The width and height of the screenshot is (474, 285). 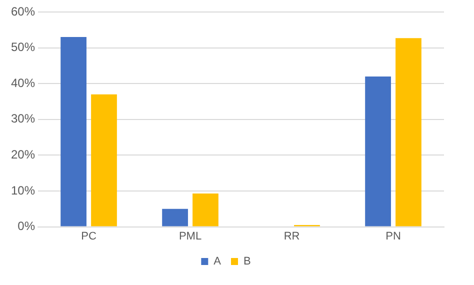 What do you see at coordinates (190, 236) in the screenshot?
I see `x-tick-label: PML` at bounding box center [190, 236].